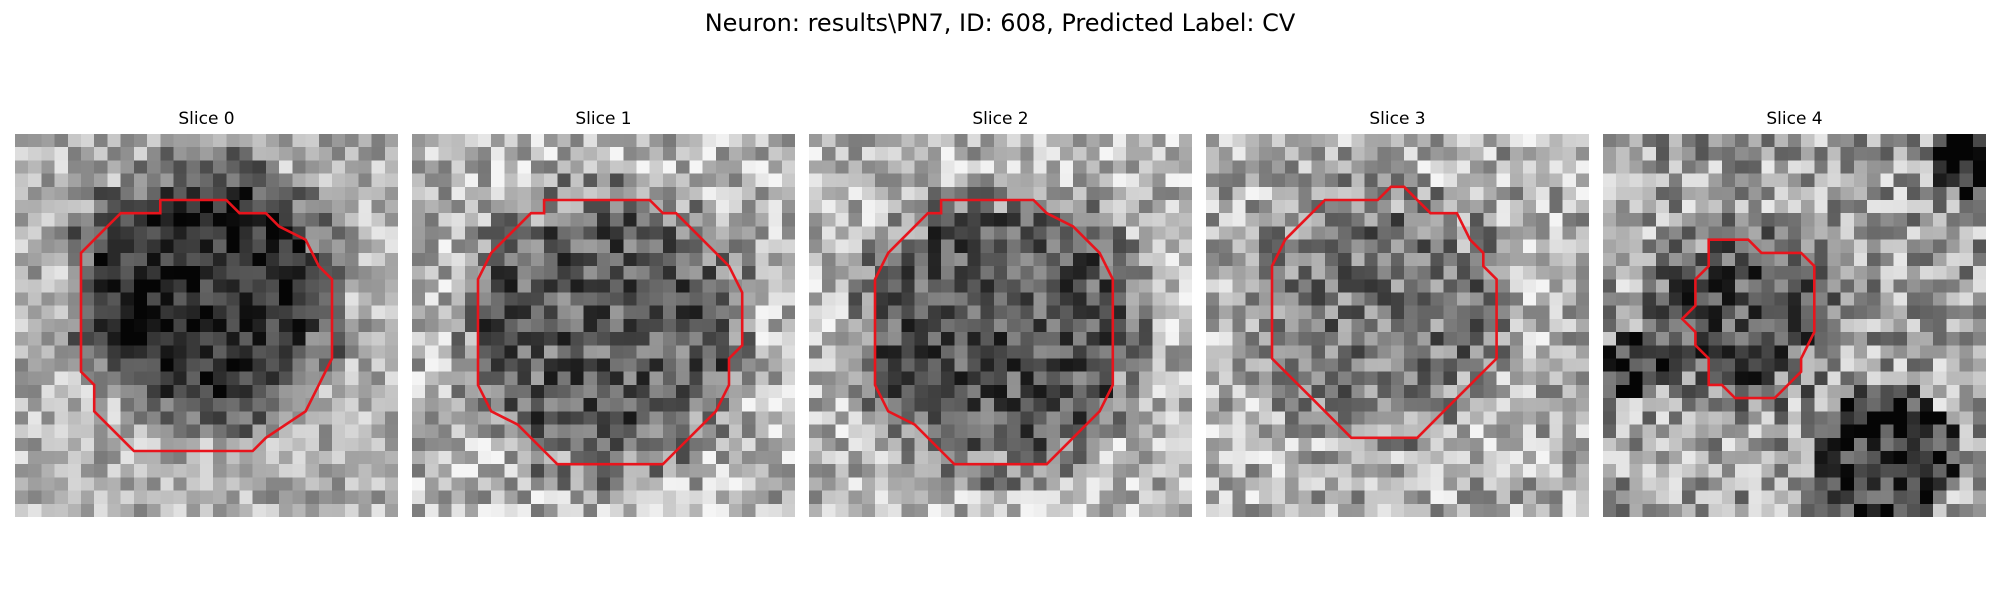 The image size is (2000, 600). I want to click on slice-title-3: Slice 3, so click(1397, 119).